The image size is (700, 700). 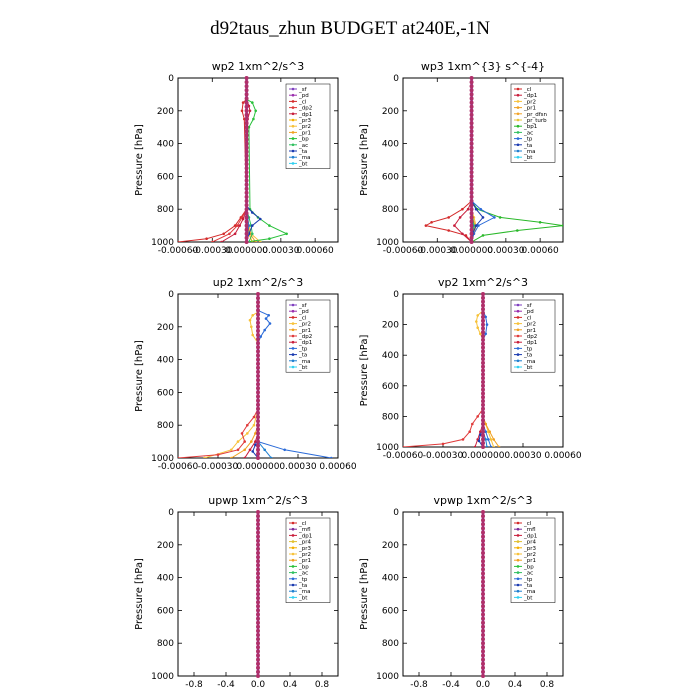 I want to click on legend-entry: _ac, so click(x=303, y=574).